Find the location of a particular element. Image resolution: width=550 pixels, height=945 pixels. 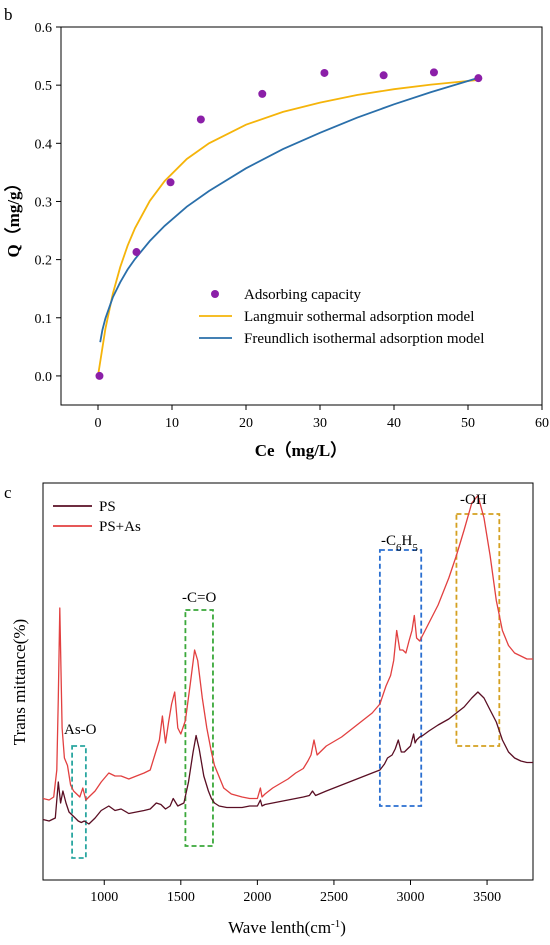

legend-label-langmuir: Langmuir sothermal adsorption model is located at coordinates (359, 317).